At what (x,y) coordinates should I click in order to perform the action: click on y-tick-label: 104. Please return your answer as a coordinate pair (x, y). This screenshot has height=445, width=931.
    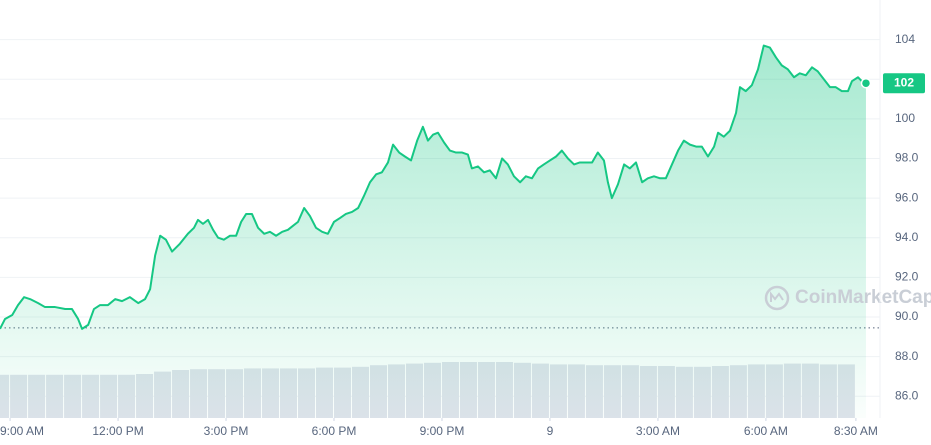
    Looking at the image, I should click on (905, 39).